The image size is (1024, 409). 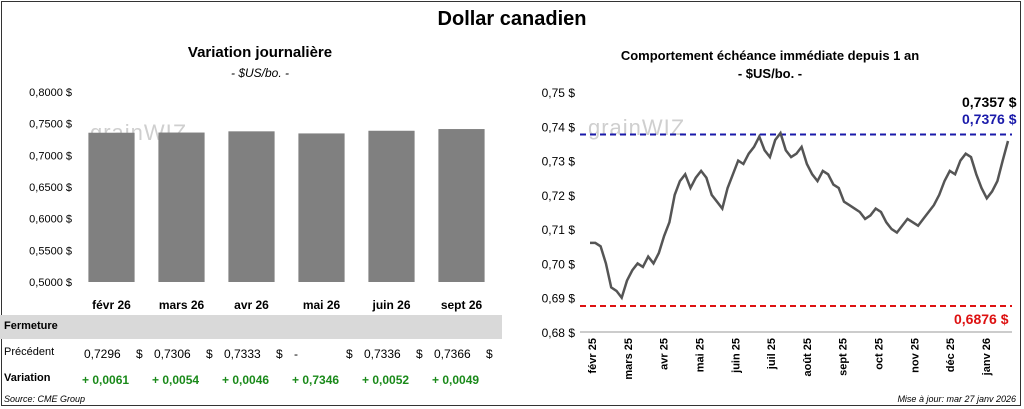 What do you see at coordinates (989, 119) in the screenshot?
I see `high-value-label: 0,7376 $` at bounding box center [989, 119].